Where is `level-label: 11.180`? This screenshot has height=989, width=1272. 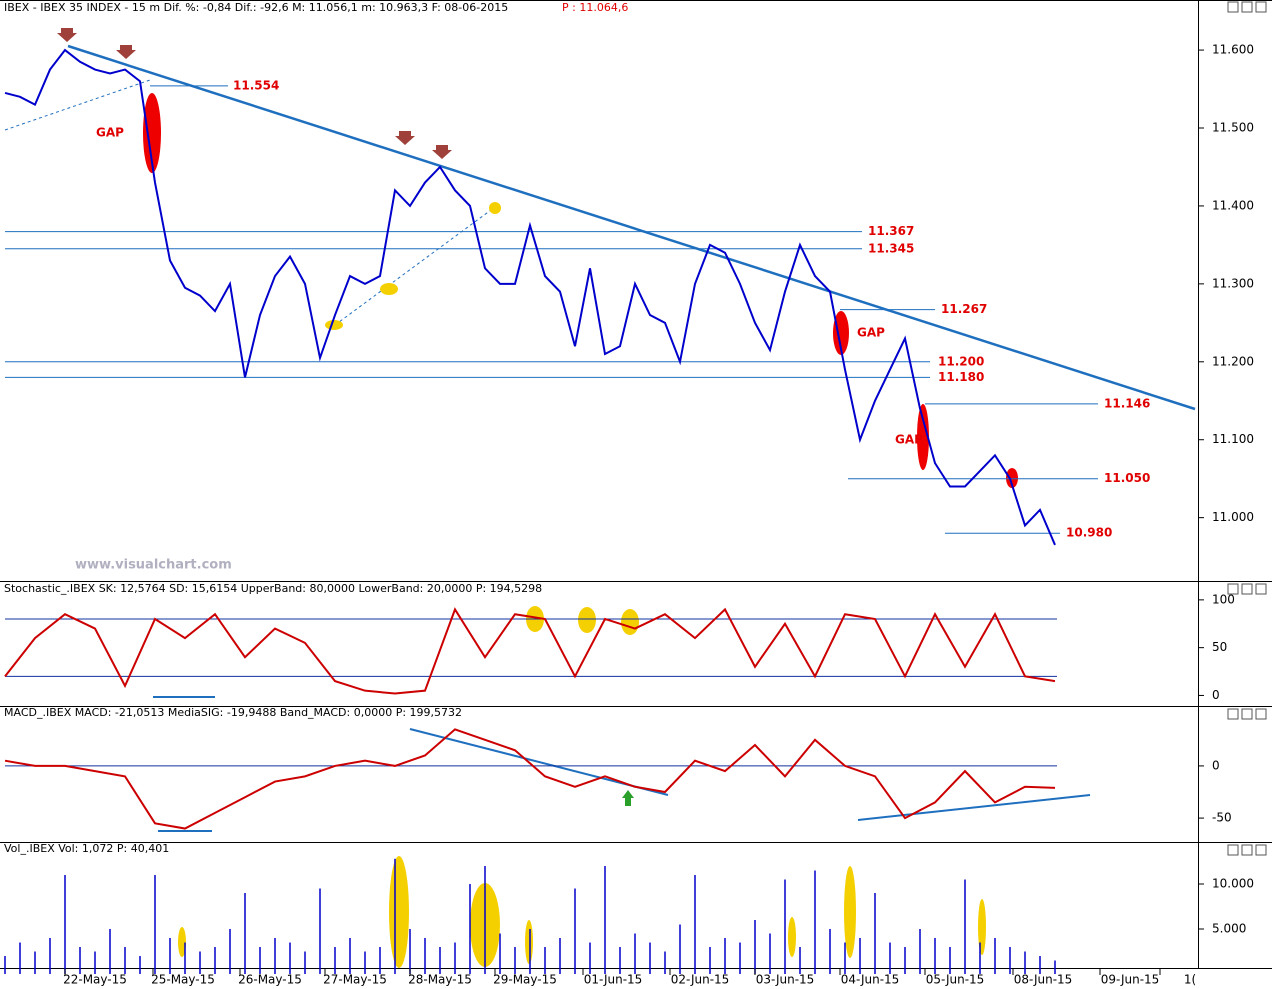 level-label: 11.180 is located at coordinates (961, 377).